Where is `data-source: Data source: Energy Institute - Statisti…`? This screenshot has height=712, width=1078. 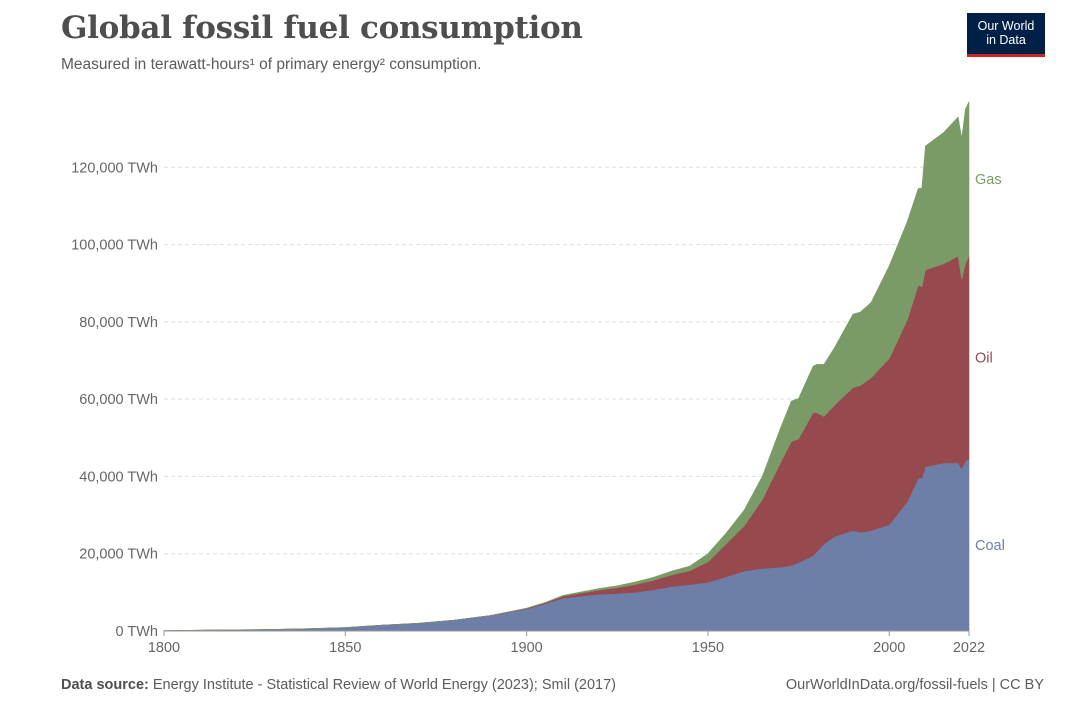
data-source: Data source: Energy Institute - Statisti… is located at coordinates (338, 685).